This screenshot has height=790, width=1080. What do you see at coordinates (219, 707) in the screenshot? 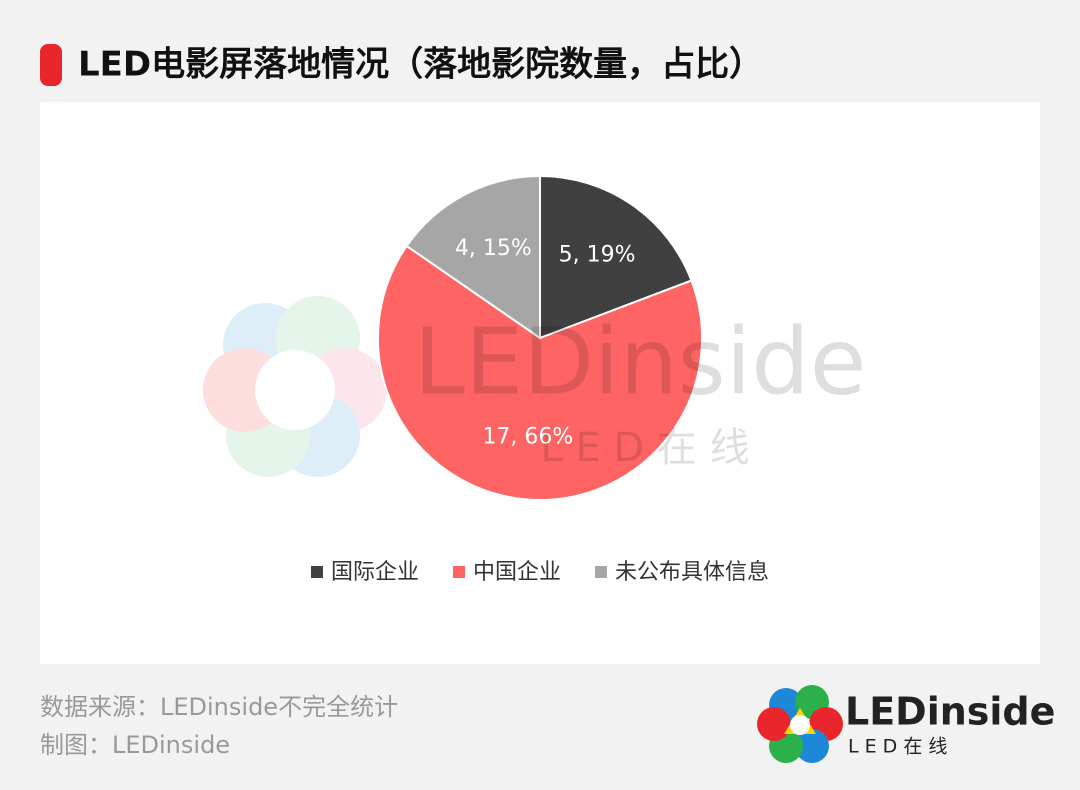
I see `footer-source: 数据来源：LEDinside不完全统计` at bounding box center [219, 707].